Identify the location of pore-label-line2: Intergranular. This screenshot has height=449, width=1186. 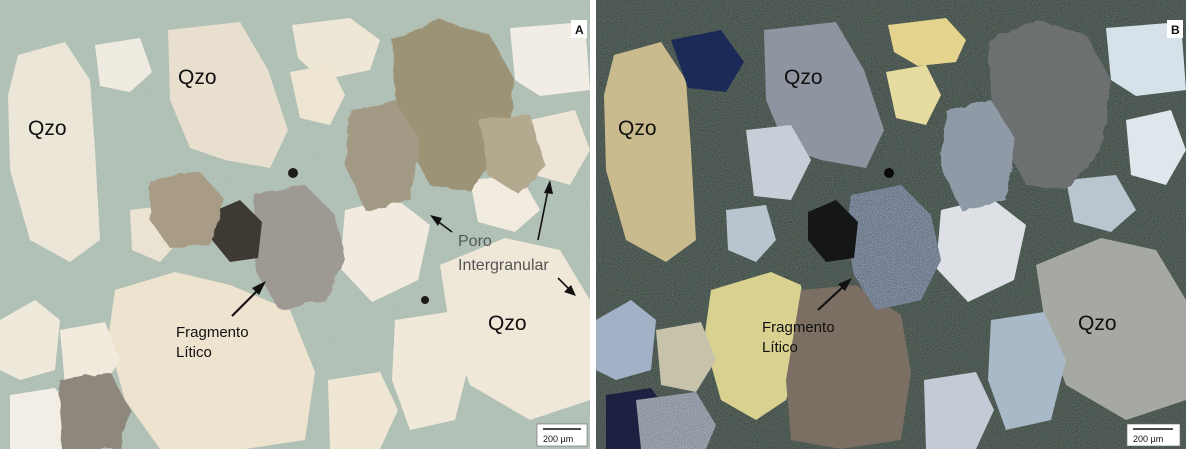
(503, 265).